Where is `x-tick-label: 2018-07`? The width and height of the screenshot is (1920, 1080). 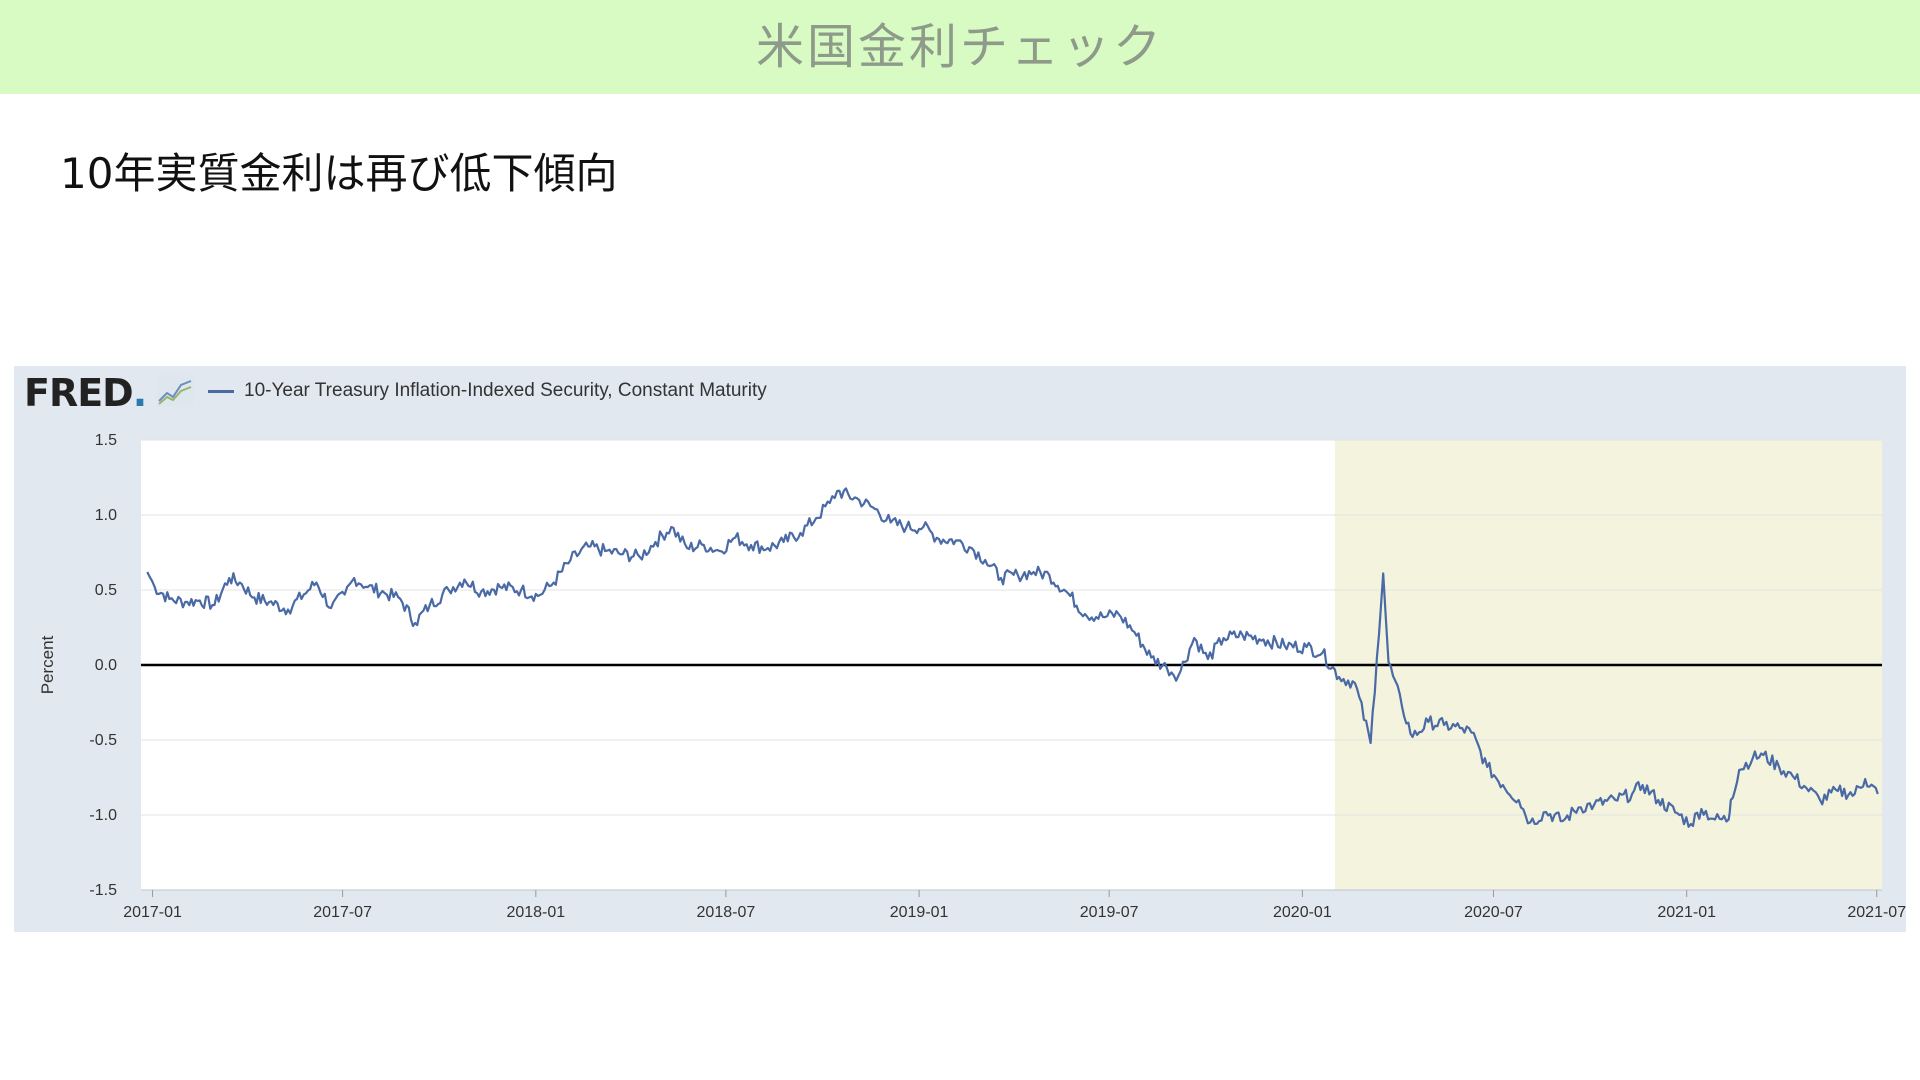
x-tick-label: 2018-07 is located at coordinates (726, 912).